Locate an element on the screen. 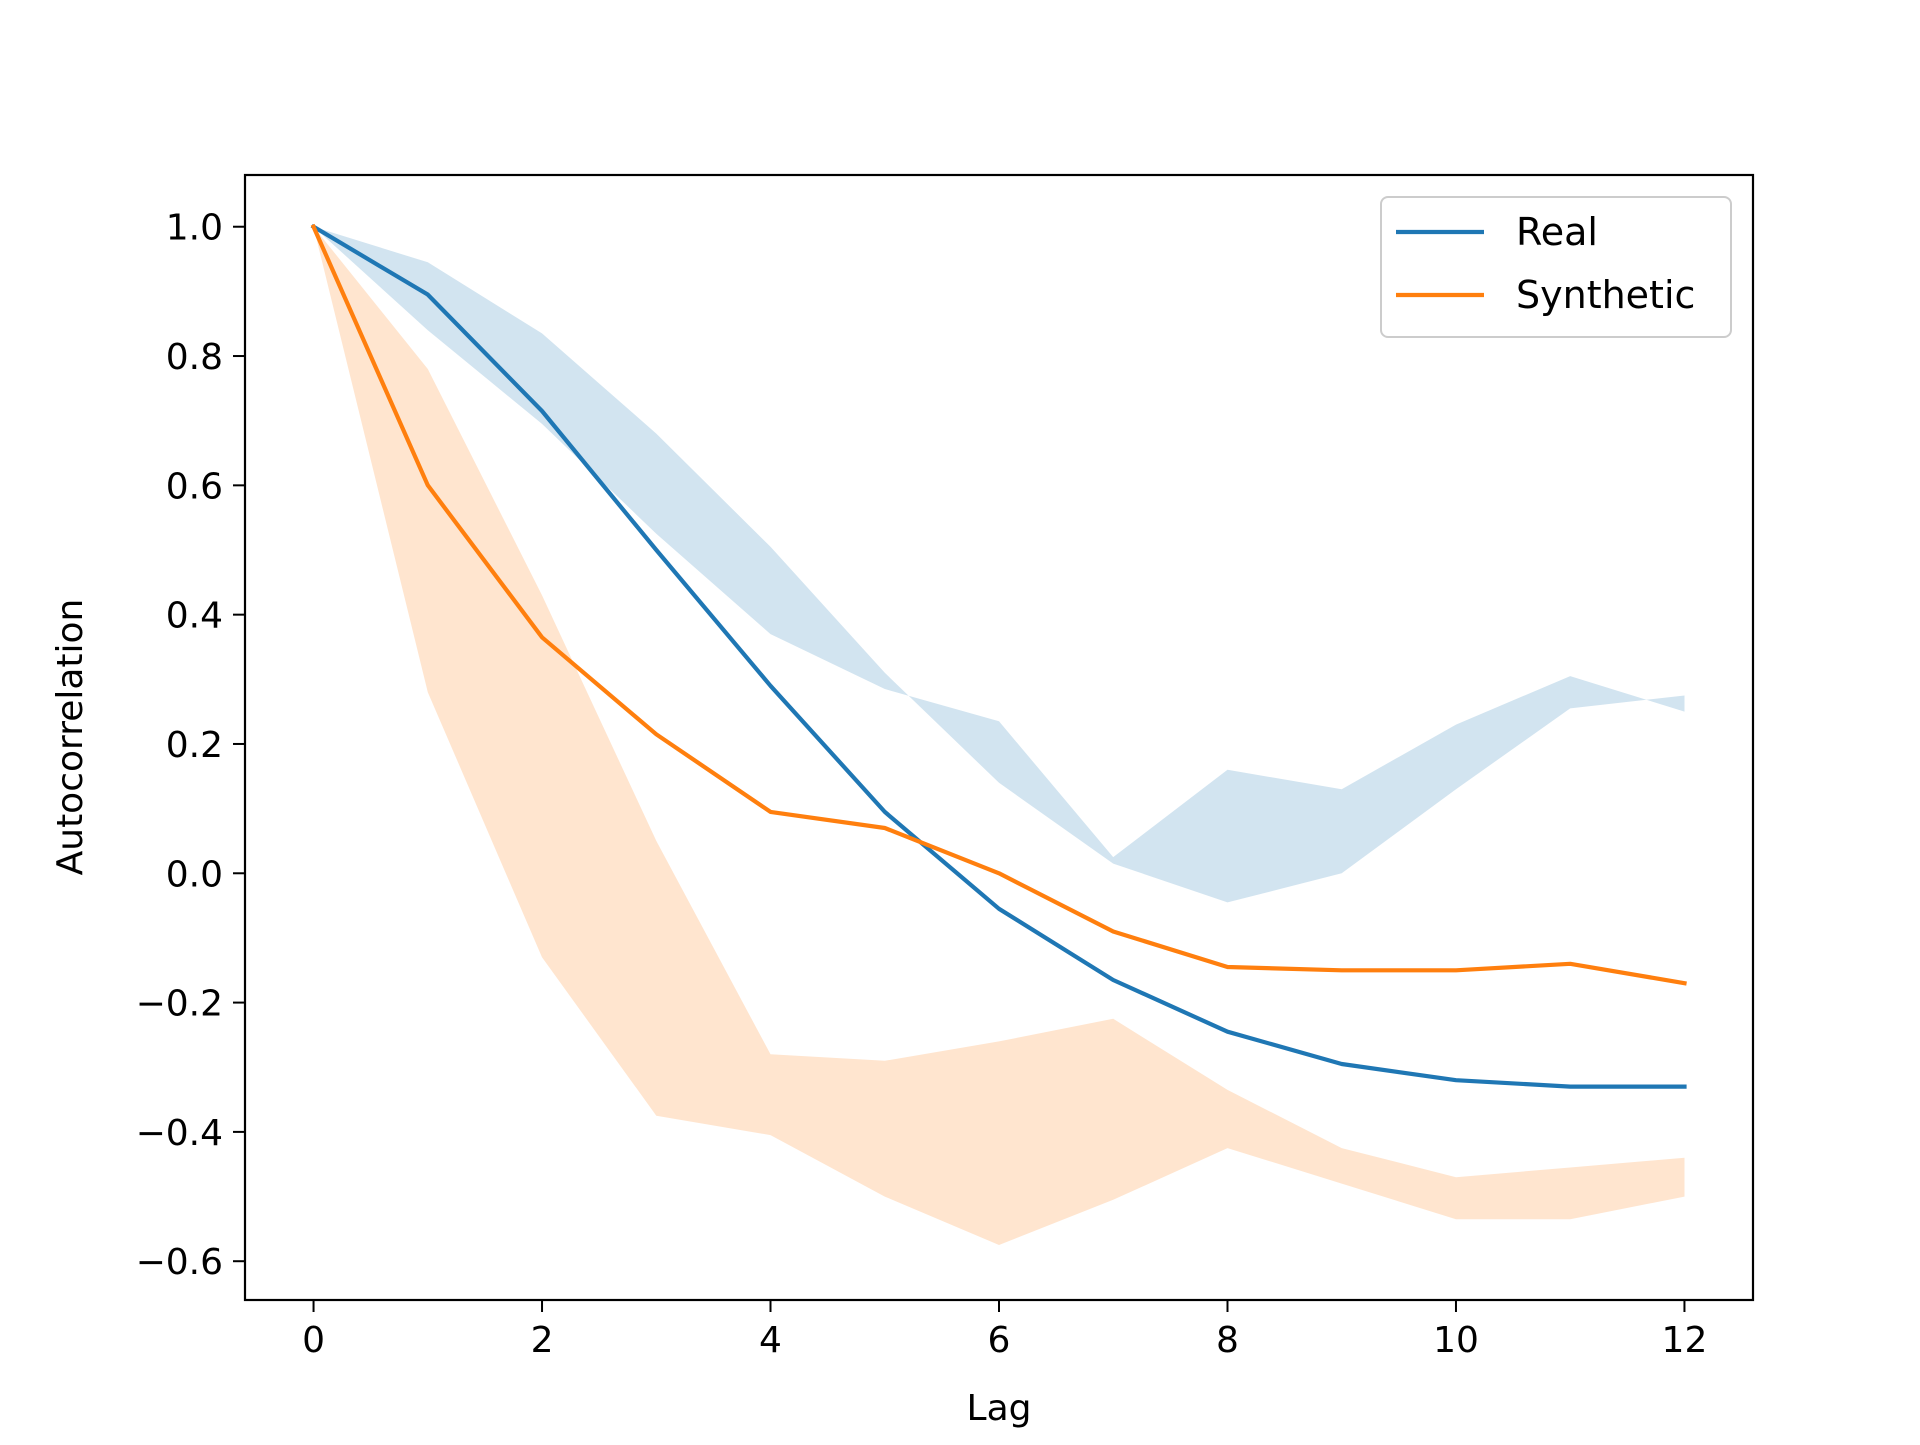  x-axis-ticks: 0 2 4 6 8 10 12 is located at coordinates (1004, 1330).